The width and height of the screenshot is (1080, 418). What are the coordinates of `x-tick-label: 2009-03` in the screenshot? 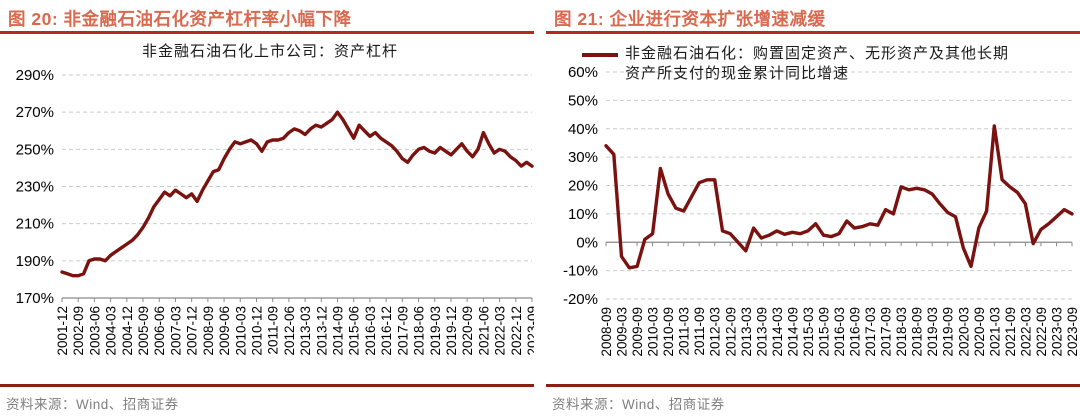 It's located at (622, 332).